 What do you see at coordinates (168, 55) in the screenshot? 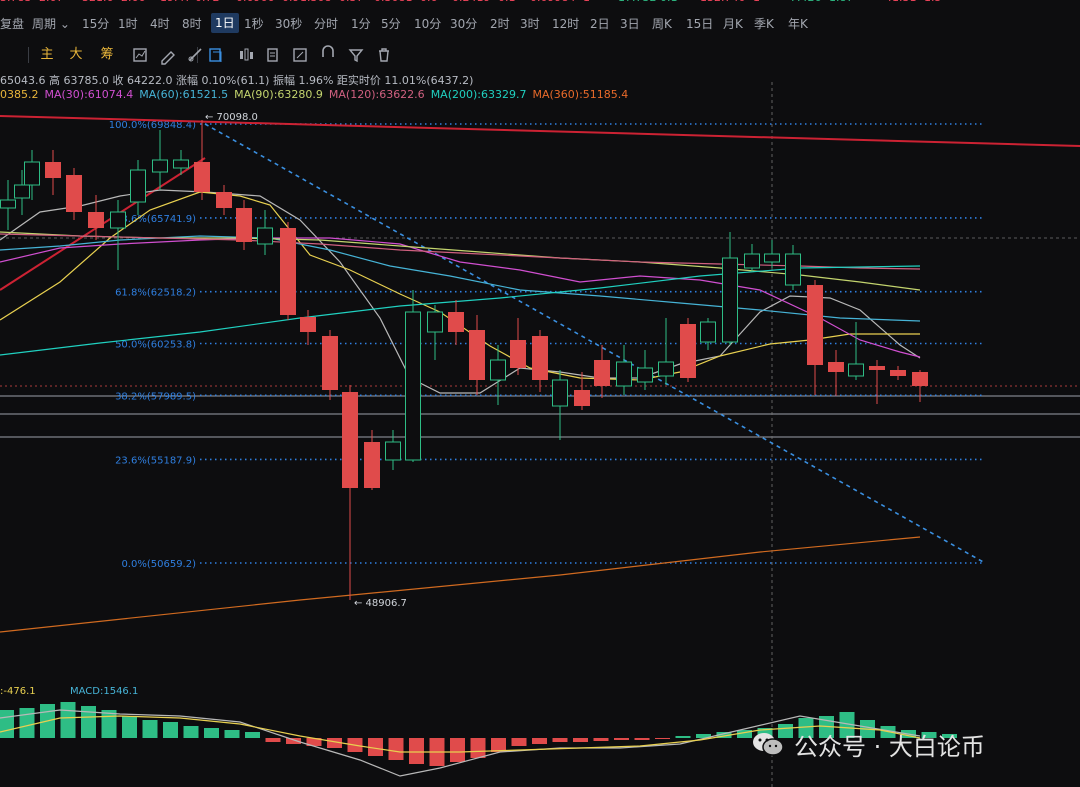
I see `draw-pen-icon` at bounding box center [168, 55].